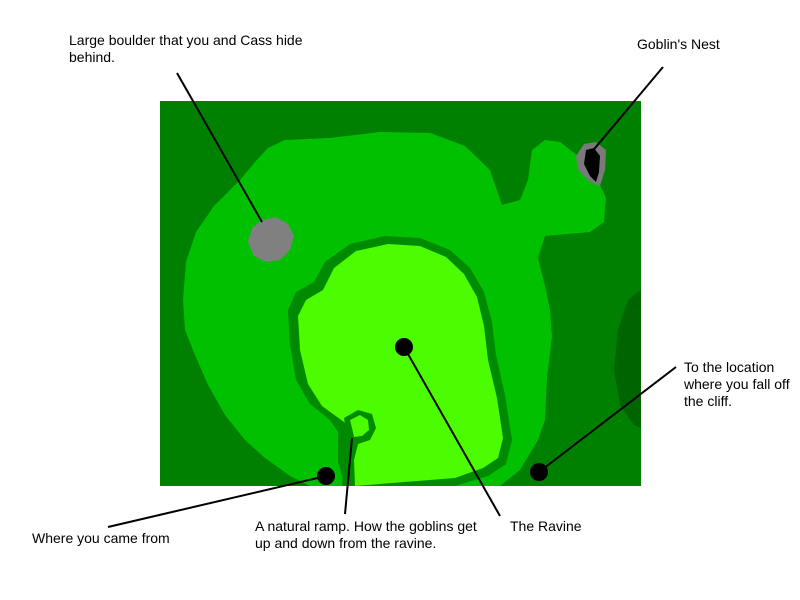  What do you see at coordinates (592, 165) in the screenshot?
I see `goblins-nest-hole` at bounding box center [592, 165].